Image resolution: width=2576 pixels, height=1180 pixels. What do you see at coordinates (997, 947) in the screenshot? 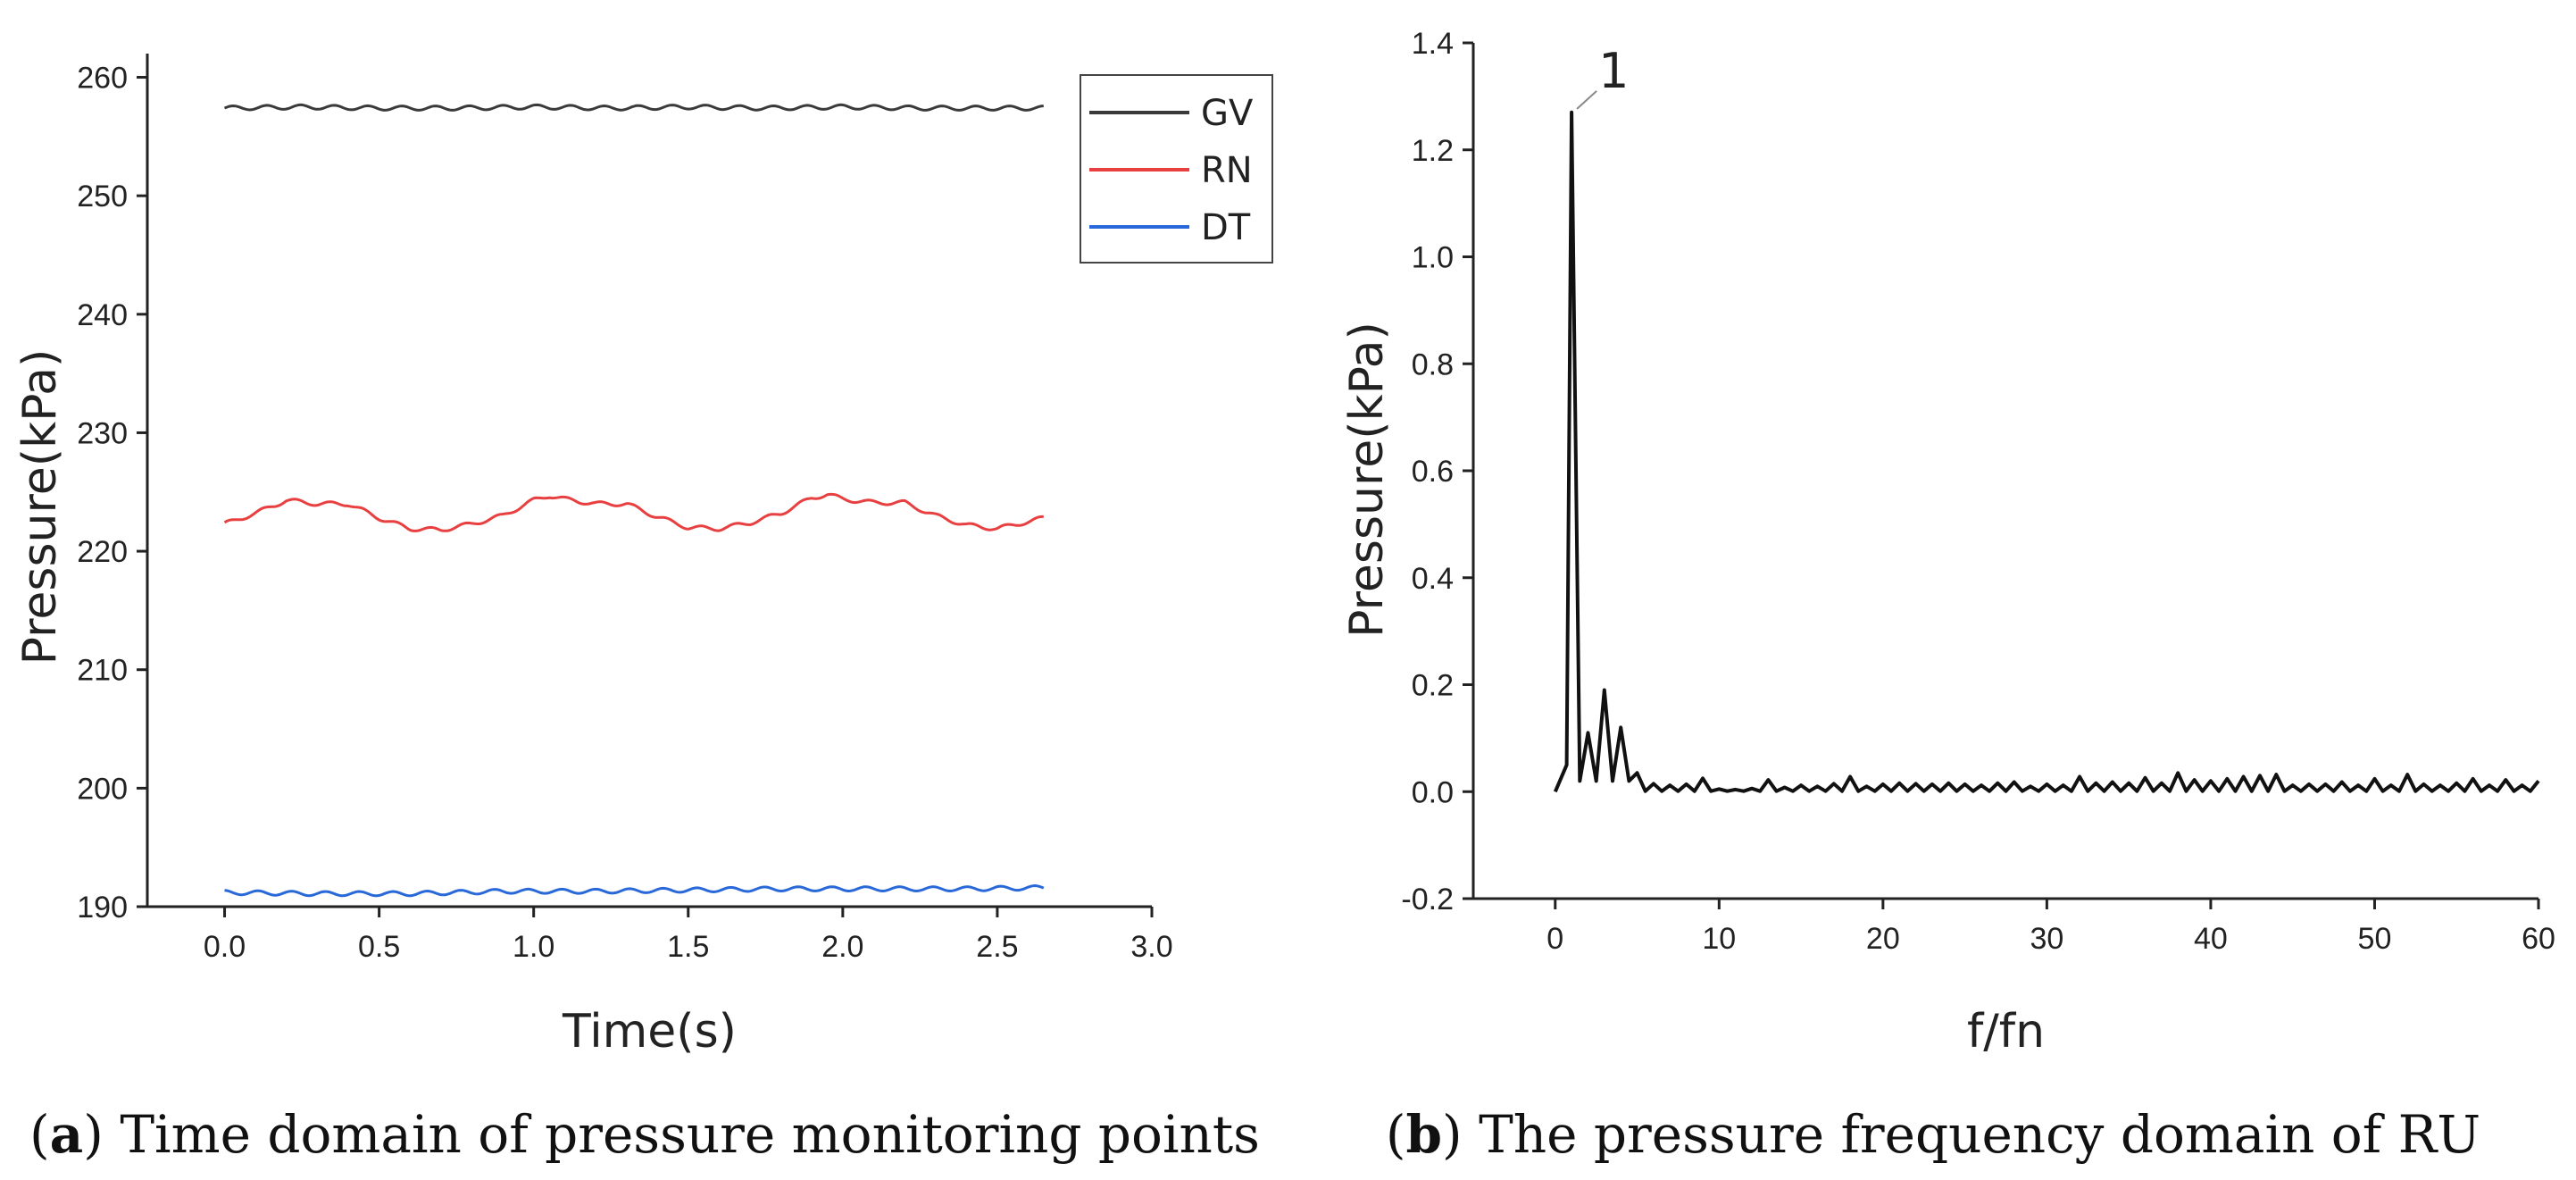
I see `panel-a-x-tick-label: 2.5` at bounding box center [997, 947].